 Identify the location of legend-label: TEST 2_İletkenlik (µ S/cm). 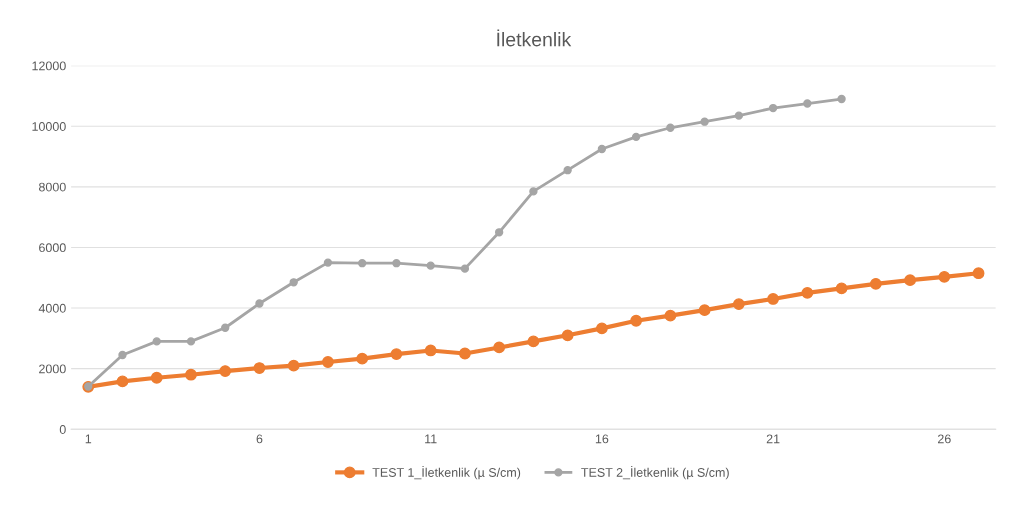
(655, 472).